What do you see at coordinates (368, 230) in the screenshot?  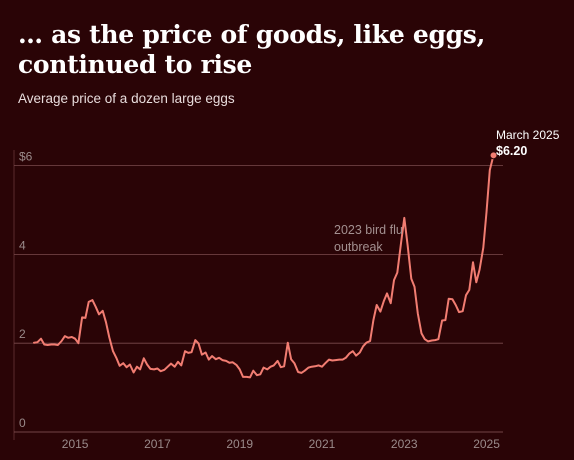 I see `annotation-bird-flu-line1: 2023 bird flu` at bounding box center [368, 230].